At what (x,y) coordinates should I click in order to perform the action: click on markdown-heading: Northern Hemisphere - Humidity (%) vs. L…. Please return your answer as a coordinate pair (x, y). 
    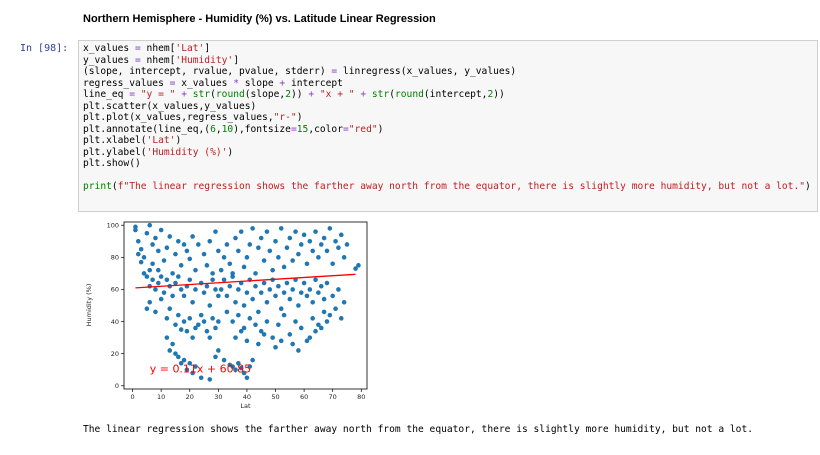
    Looking at the image, I should click on (259, 19).